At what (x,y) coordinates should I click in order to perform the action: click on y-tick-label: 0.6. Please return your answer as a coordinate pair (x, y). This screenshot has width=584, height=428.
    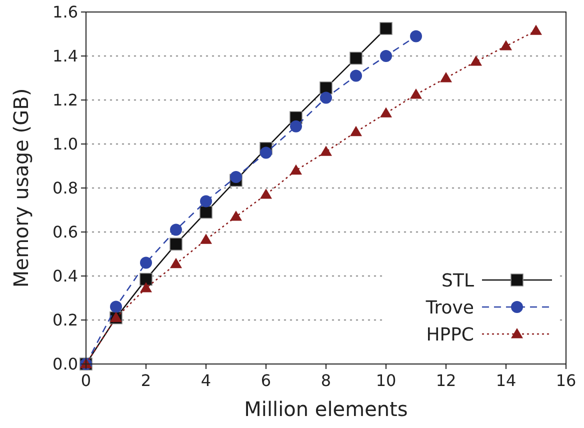
    Looking at the image, I should click on (65, 232).